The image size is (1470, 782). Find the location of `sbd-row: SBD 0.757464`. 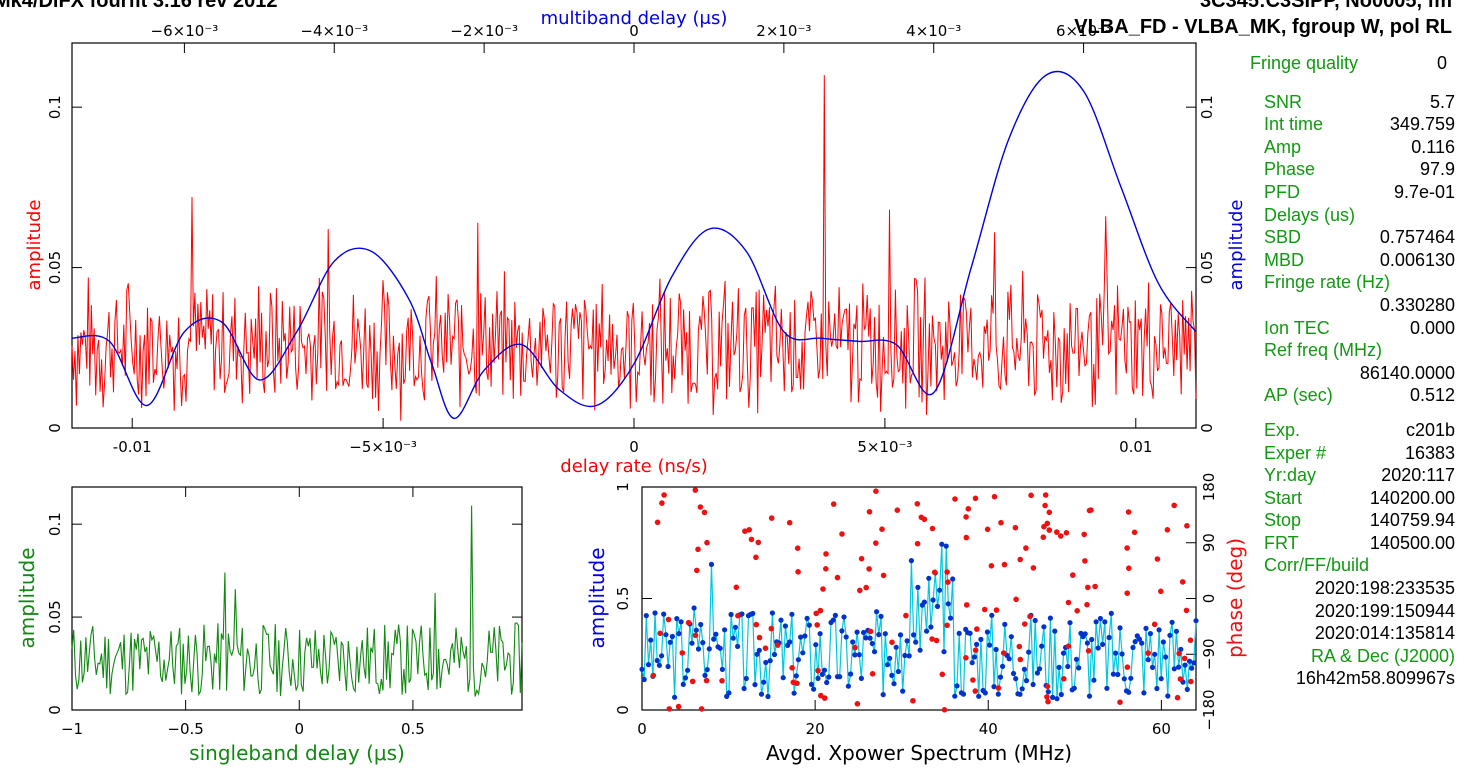

sbd-row: SBD 0.757464 is located at coordinates (1359, 237).